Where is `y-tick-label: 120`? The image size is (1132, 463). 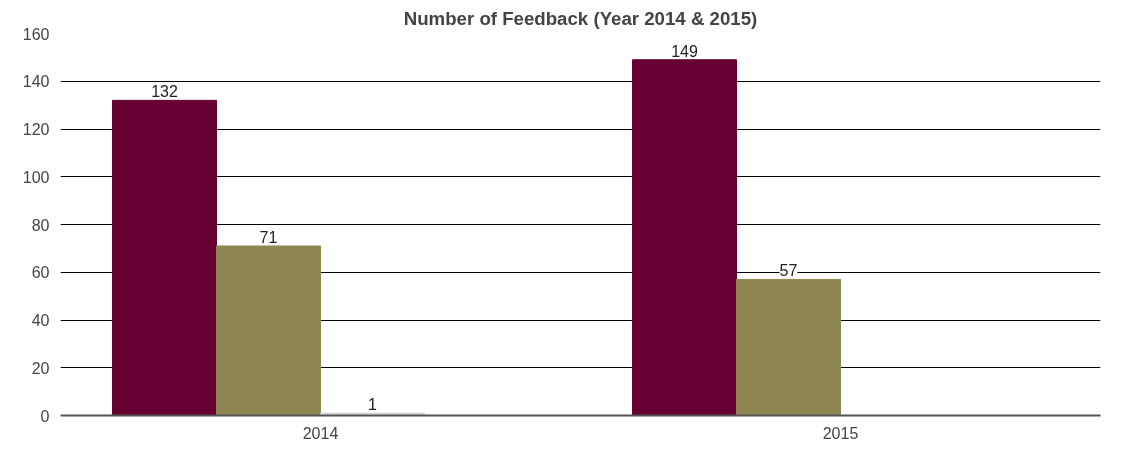 y-tick-label: 120 is located at coordinates (36, 129).